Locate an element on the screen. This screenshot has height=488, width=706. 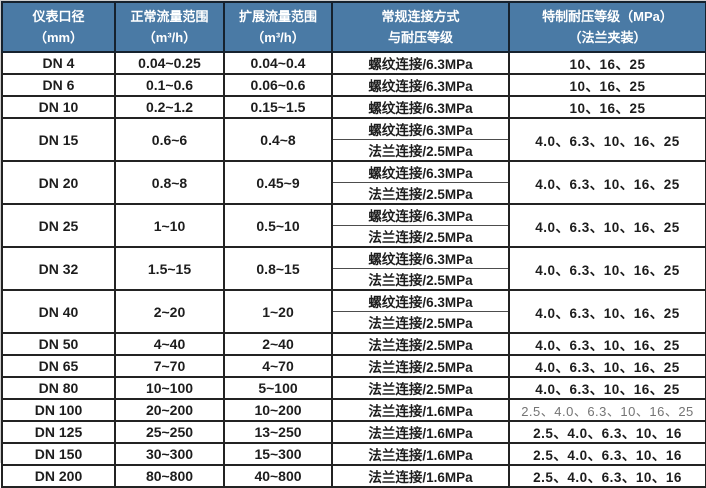
table-row: DN 10 0.2~1.2 0.15~1.5 螺纹连接/6.3MPa 10、16、25 is located at coordinates (353, 107).